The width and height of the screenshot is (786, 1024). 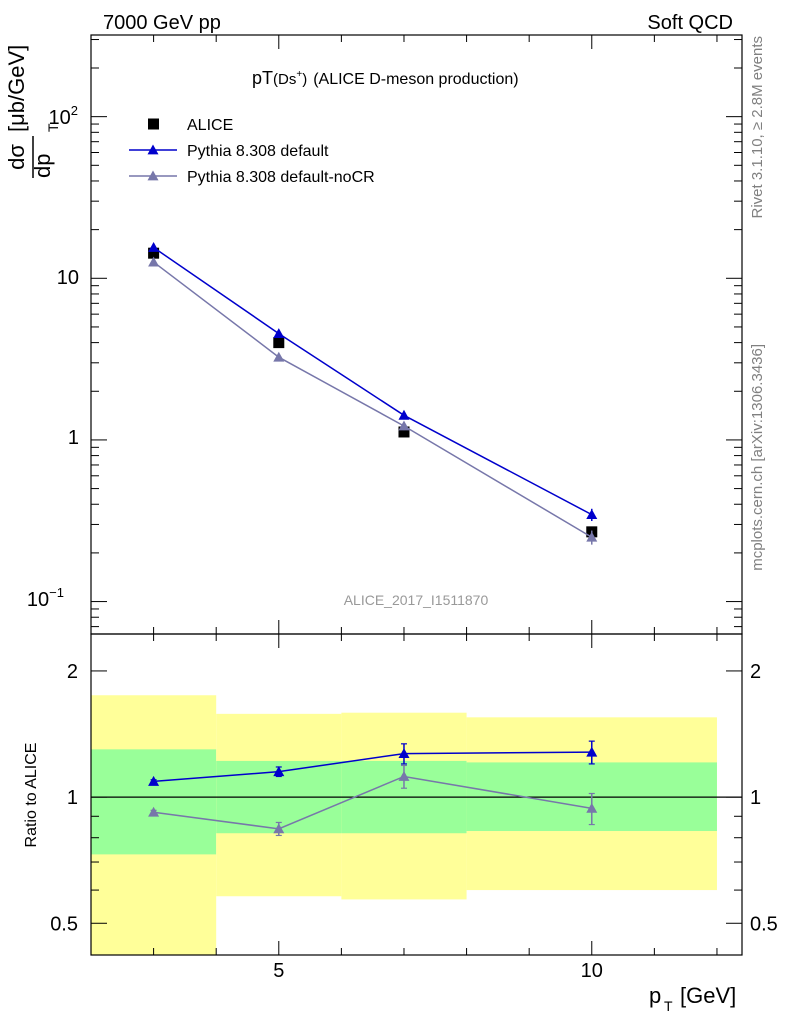 I want to click on title-particle: (Ds, so click(x=284, y=79).